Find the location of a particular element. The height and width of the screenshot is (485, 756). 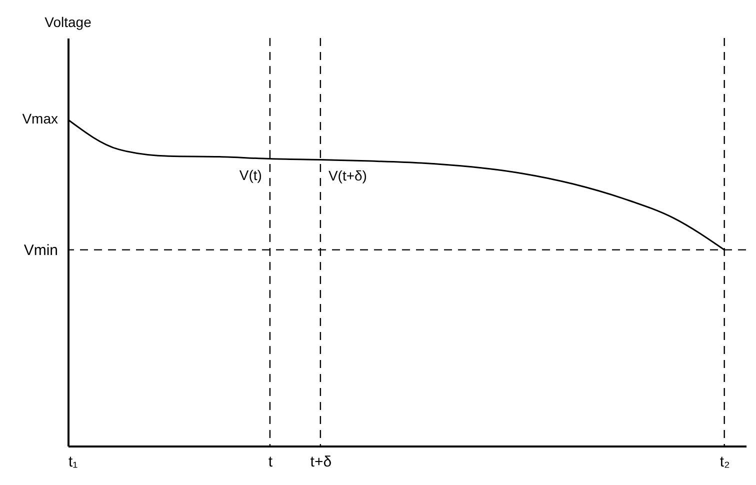

x-tick-label: t+δ is located at coordinates (321, 462).